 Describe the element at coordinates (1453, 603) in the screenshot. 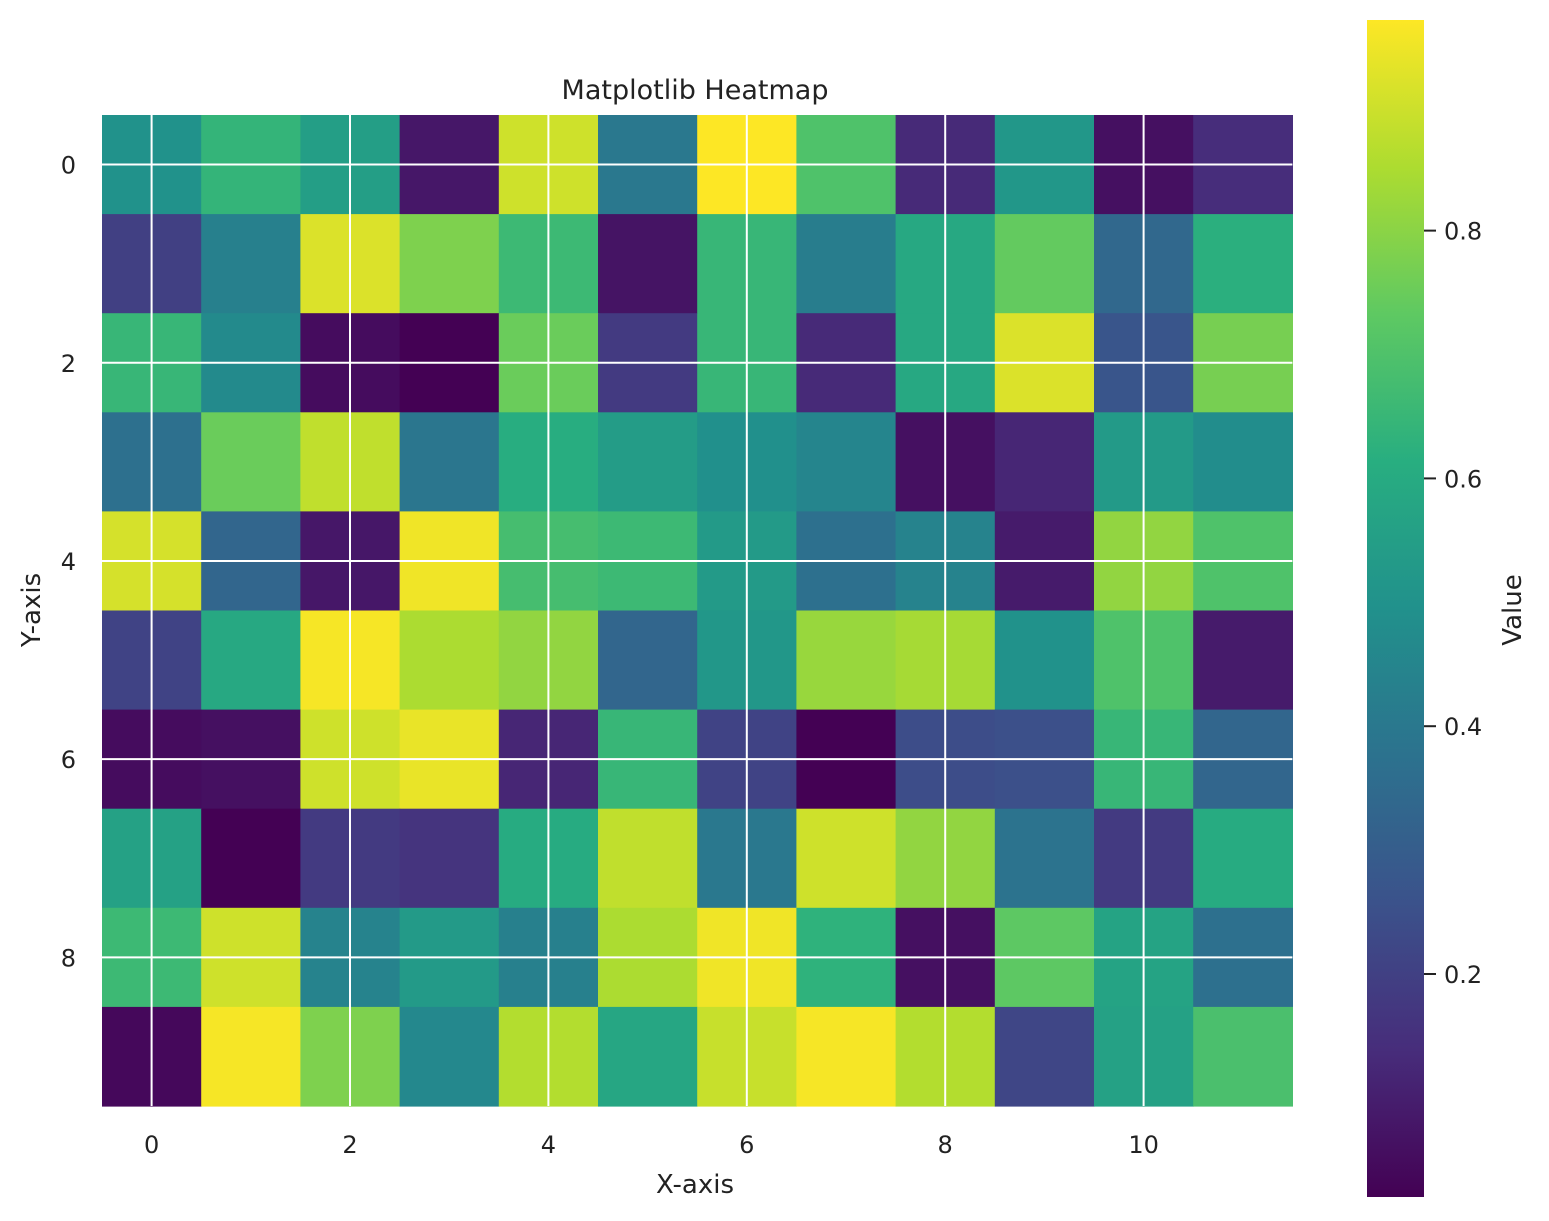

I see `colorbar-ticks: 0.2 0.4 0.6 0.8` at that location.